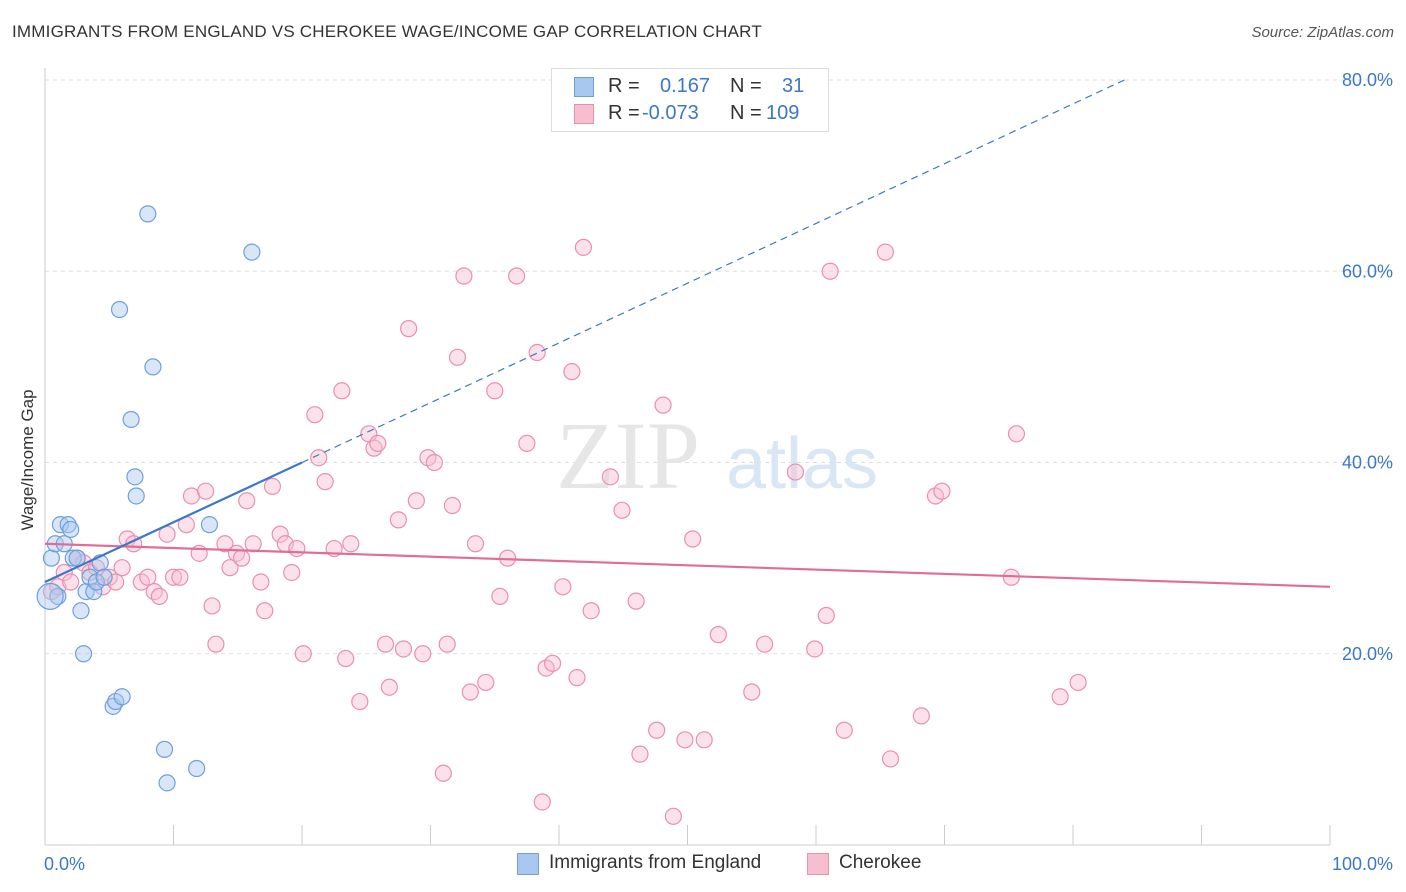 Image resolution: width=1406 pixels, height=892 pixels. I want to click on england-trend-line, so click(173, 522).